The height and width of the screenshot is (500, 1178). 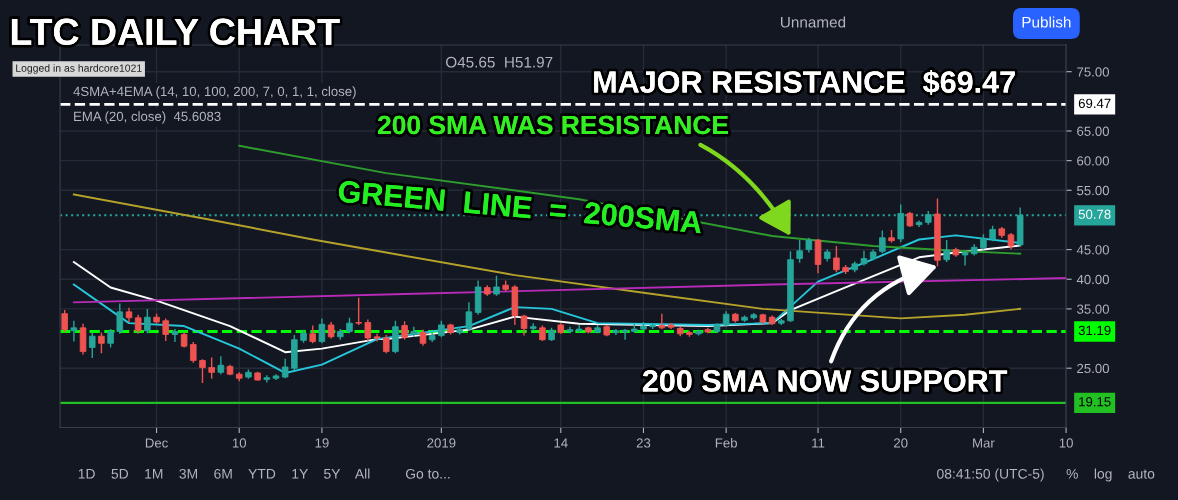 I want to click on annotation: O45.65 H51.97, so click(x=499, y=62).